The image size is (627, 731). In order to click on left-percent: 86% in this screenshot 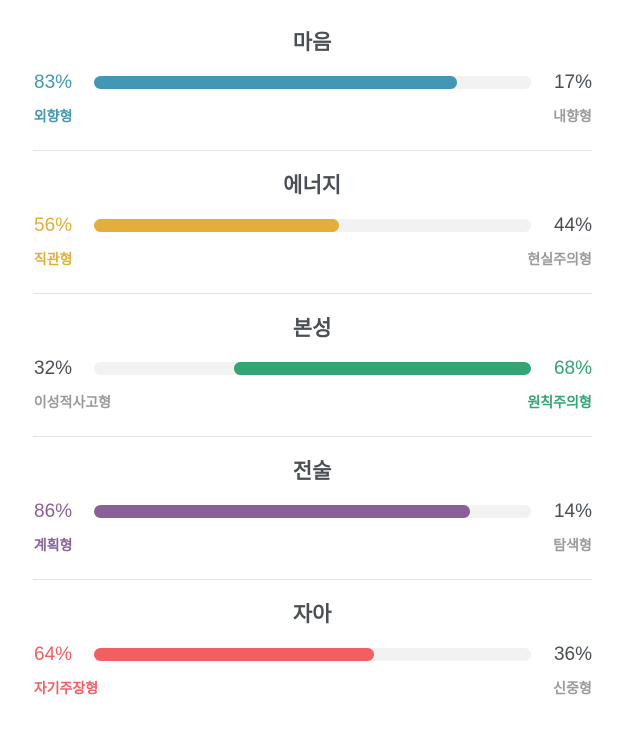, I will do `click(53, 511)`.